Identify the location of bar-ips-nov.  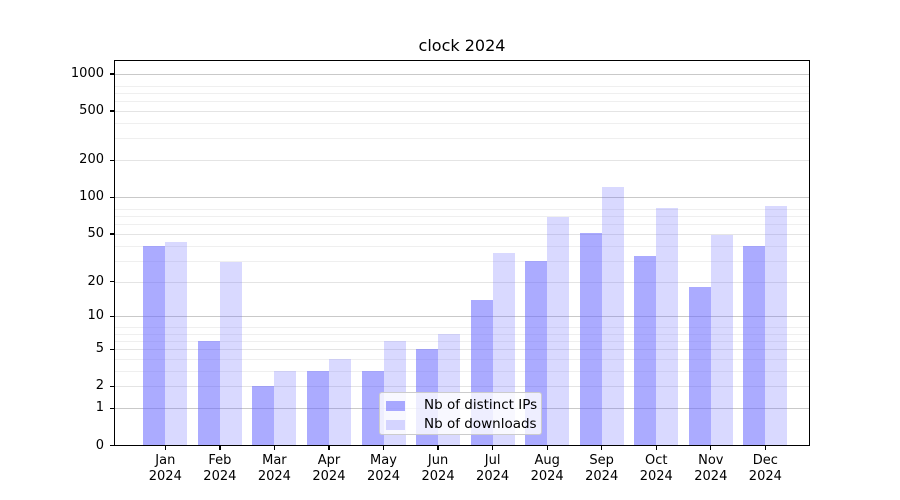
(699, 366).